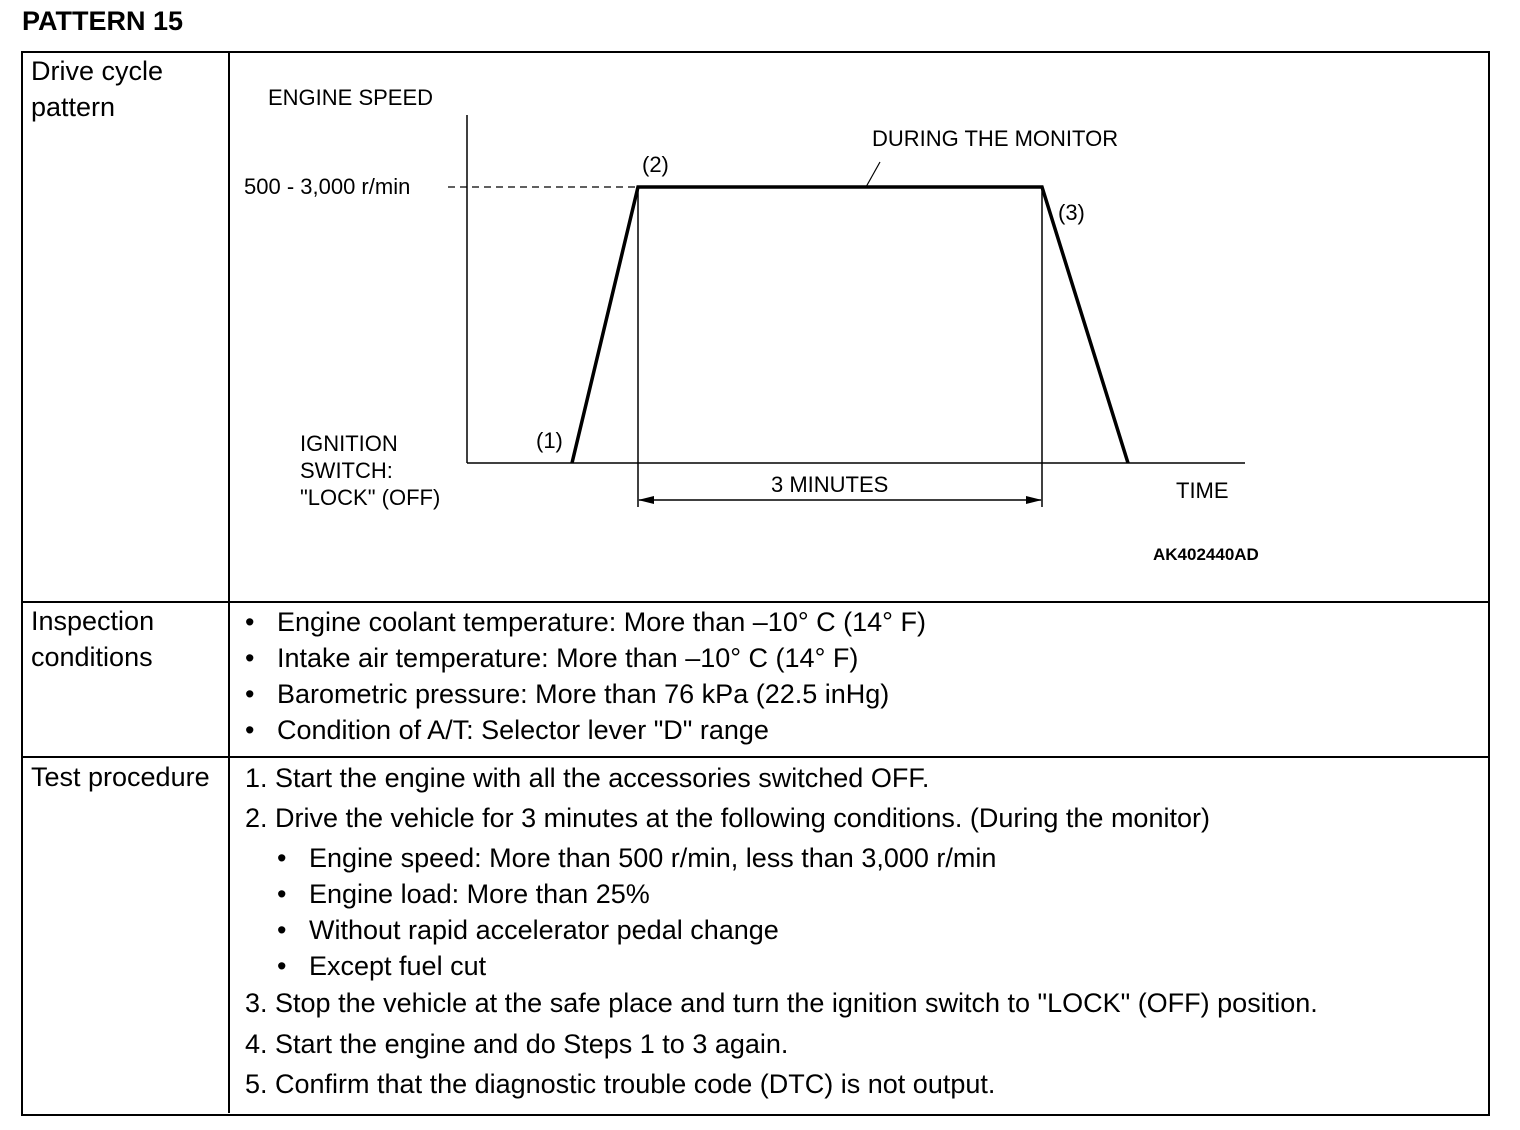 The width and height of the screenshot is (1520, 1130). Describe the element at coordinates (229, 582) in the screenshot. I see `column-divider` at that location.